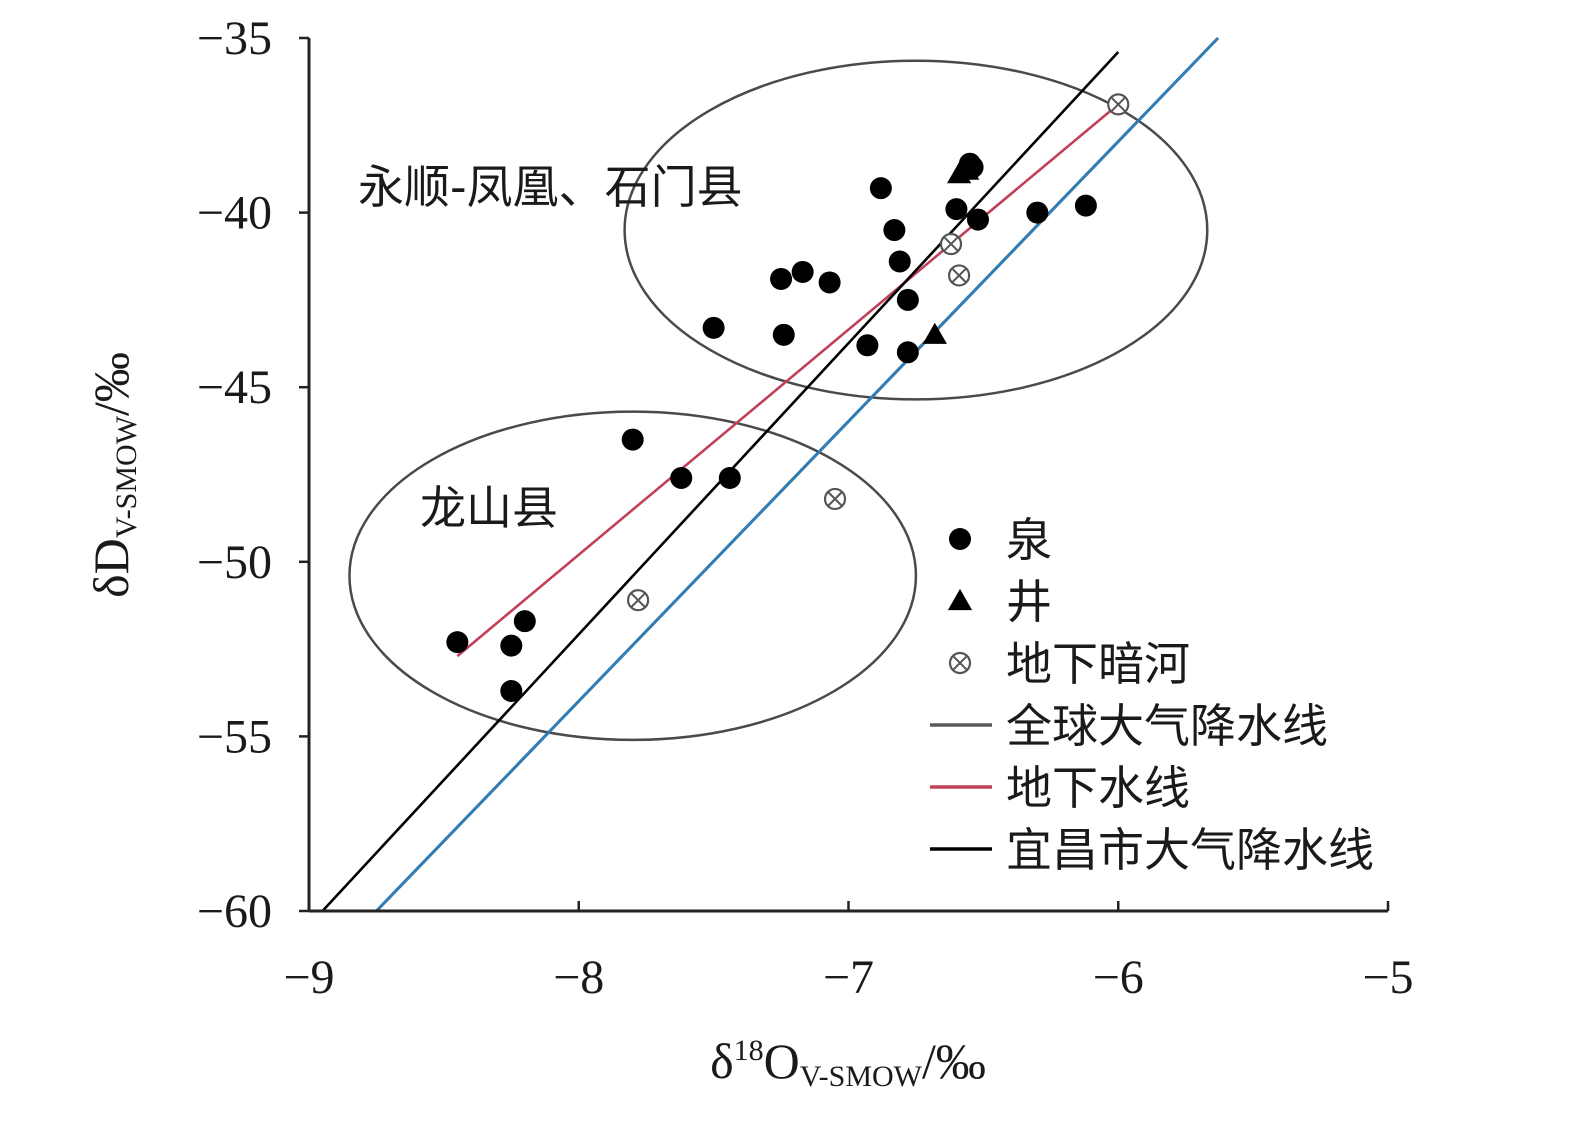 The height and width of the screenshot is (1124, 1575). What do you see at coordinates (550, 347) in the screenshot?
I see `region-labels: 永顺-凤凰、石门县 龙山县` at bounding box center [550, 347].